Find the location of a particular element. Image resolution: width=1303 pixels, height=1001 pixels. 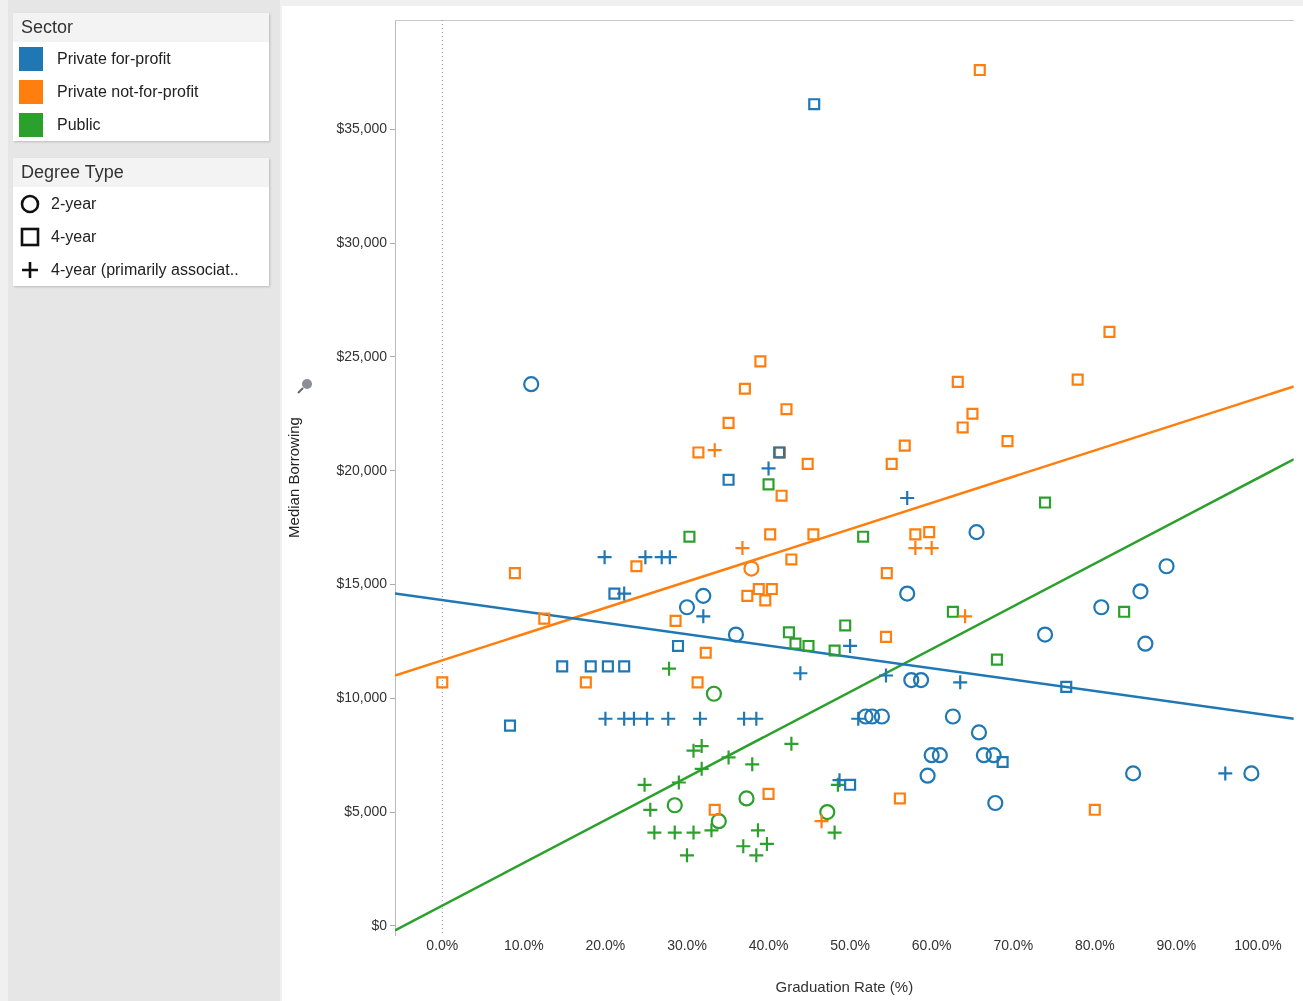

text: Degree Type is located at coordinates (141, 172).